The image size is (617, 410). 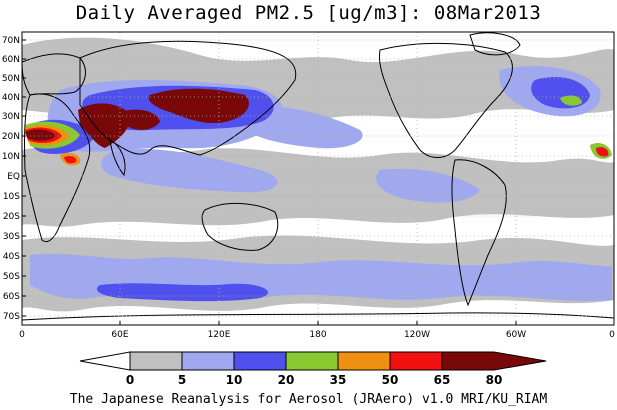 What do you see at coordinates (70, 159) in the screenshot?
I see `red-india` at bounding box center [70, 159].